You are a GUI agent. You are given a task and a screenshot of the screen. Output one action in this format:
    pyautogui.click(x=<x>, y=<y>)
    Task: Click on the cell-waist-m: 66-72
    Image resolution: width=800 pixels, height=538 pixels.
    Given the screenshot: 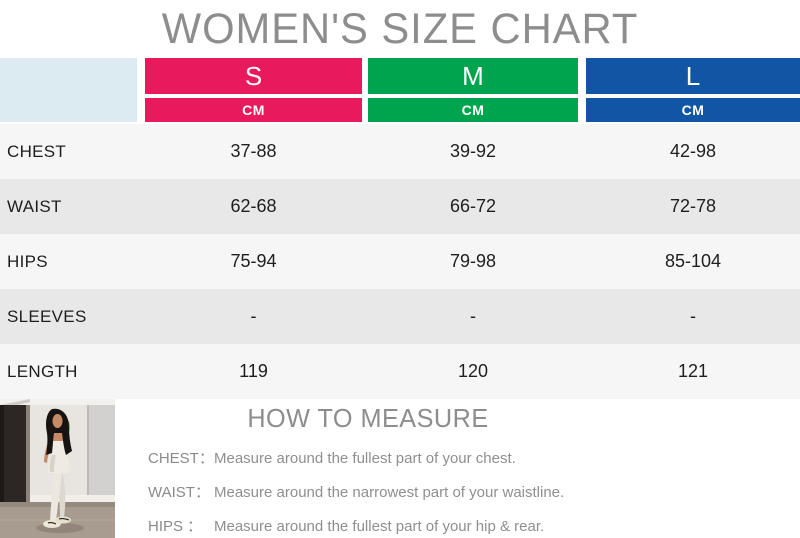 What is the action you would take?
    pyautogui.click(x=473, y=206)
    